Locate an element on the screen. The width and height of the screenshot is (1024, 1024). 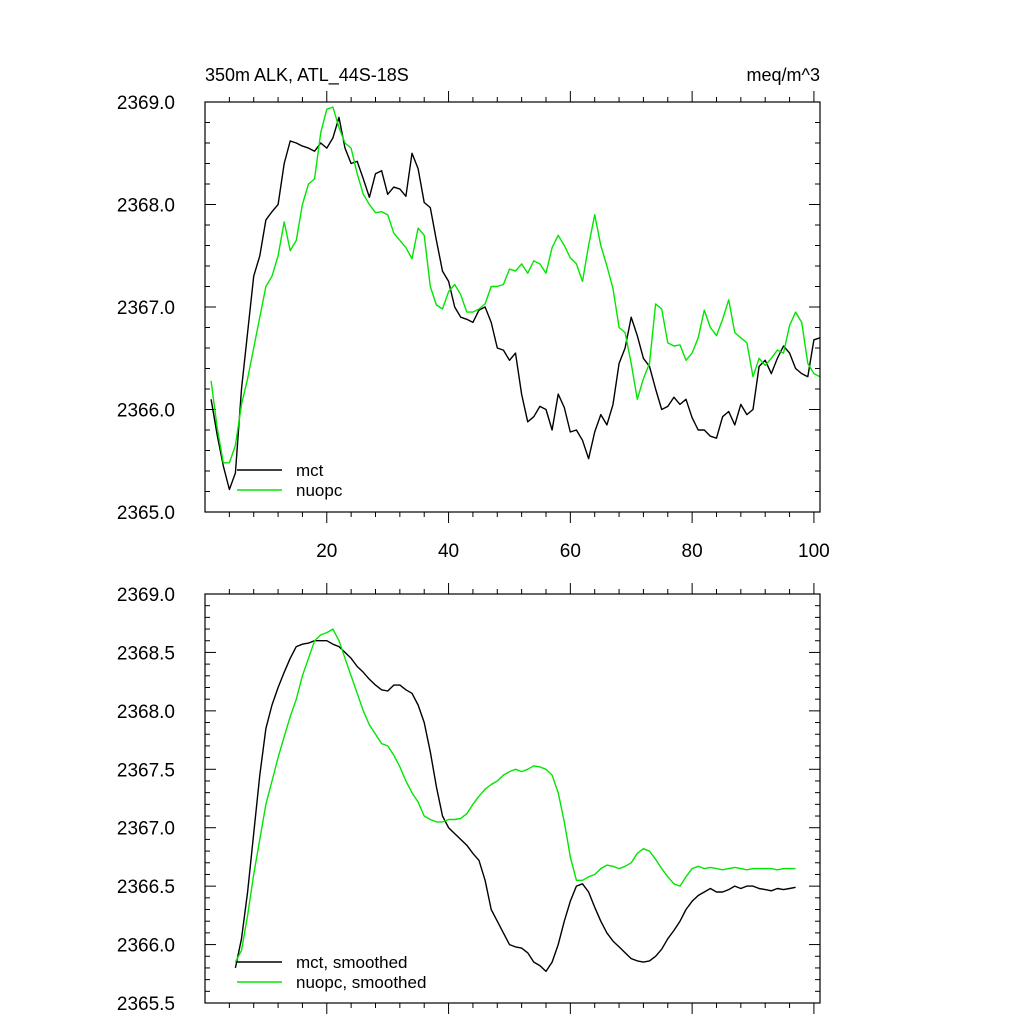
y-tick-label: 2366.5 is located at coordinates (146, 887).